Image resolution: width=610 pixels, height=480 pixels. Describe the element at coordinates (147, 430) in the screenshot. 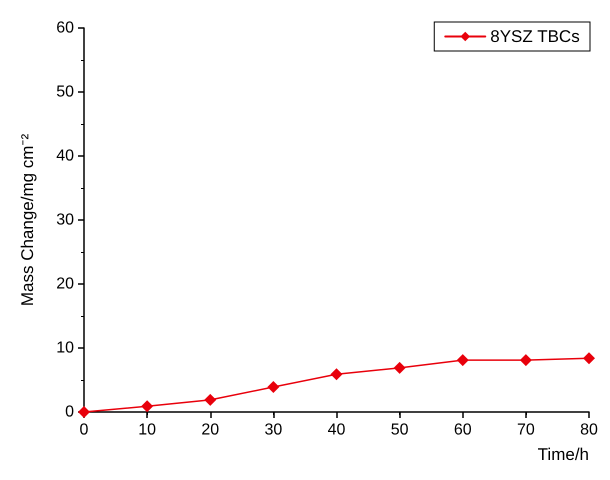

I see `x-tick-label: 10` at that location.